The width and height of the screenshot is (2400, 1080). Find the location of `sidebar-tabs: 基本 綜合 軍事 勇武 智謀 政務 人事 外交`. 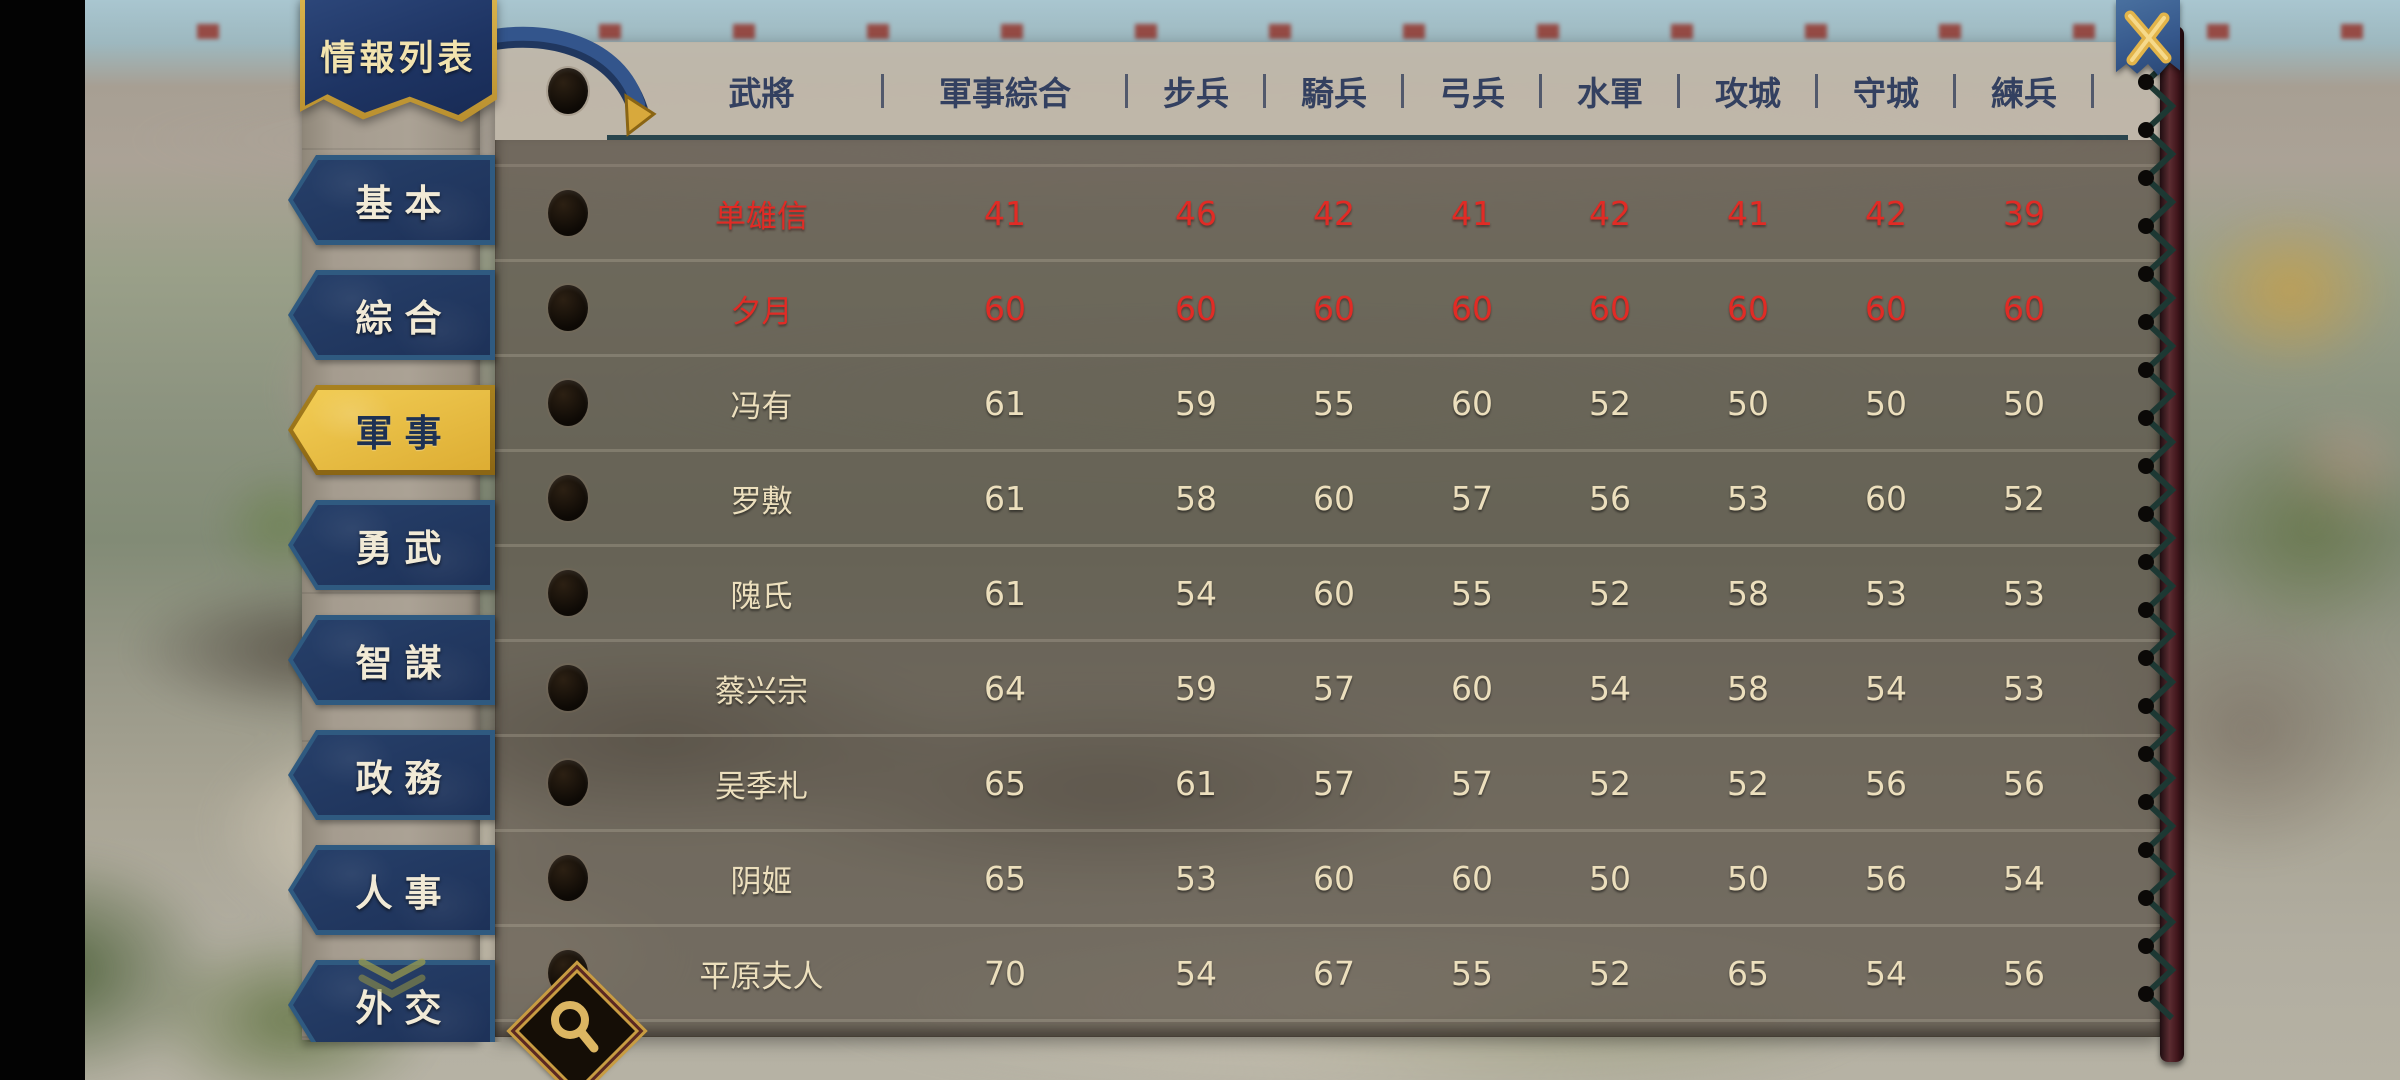

sidebar-tabs: 基本 綜合 軍事 勇武 智謀 政務 人事 外交 is located at coordinates (395, 521).